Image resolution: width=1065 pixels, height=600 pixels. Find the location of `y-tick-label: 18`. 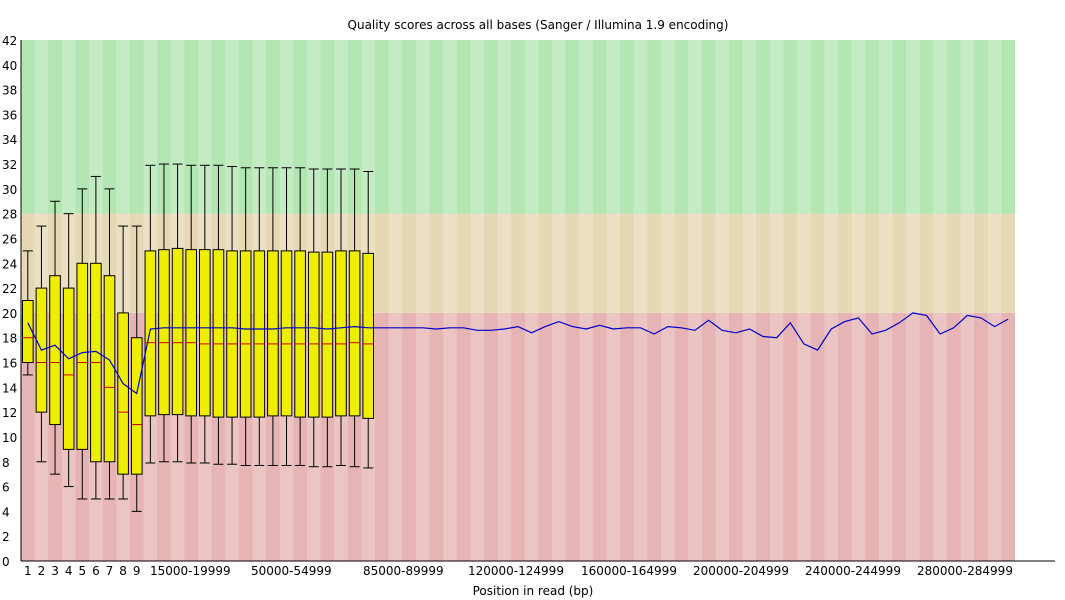

y-tick-label: 18 is located at coordinates (9, 339).